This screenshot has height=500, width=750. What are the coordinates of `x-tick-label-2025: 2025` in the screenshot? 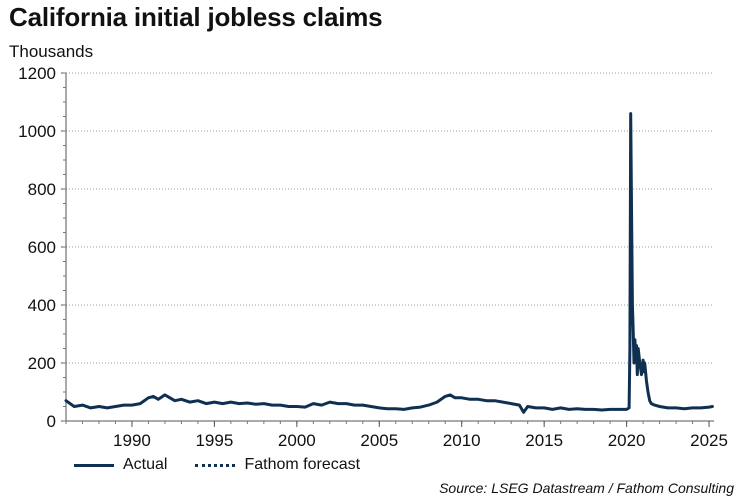 It's located at (709, 440).